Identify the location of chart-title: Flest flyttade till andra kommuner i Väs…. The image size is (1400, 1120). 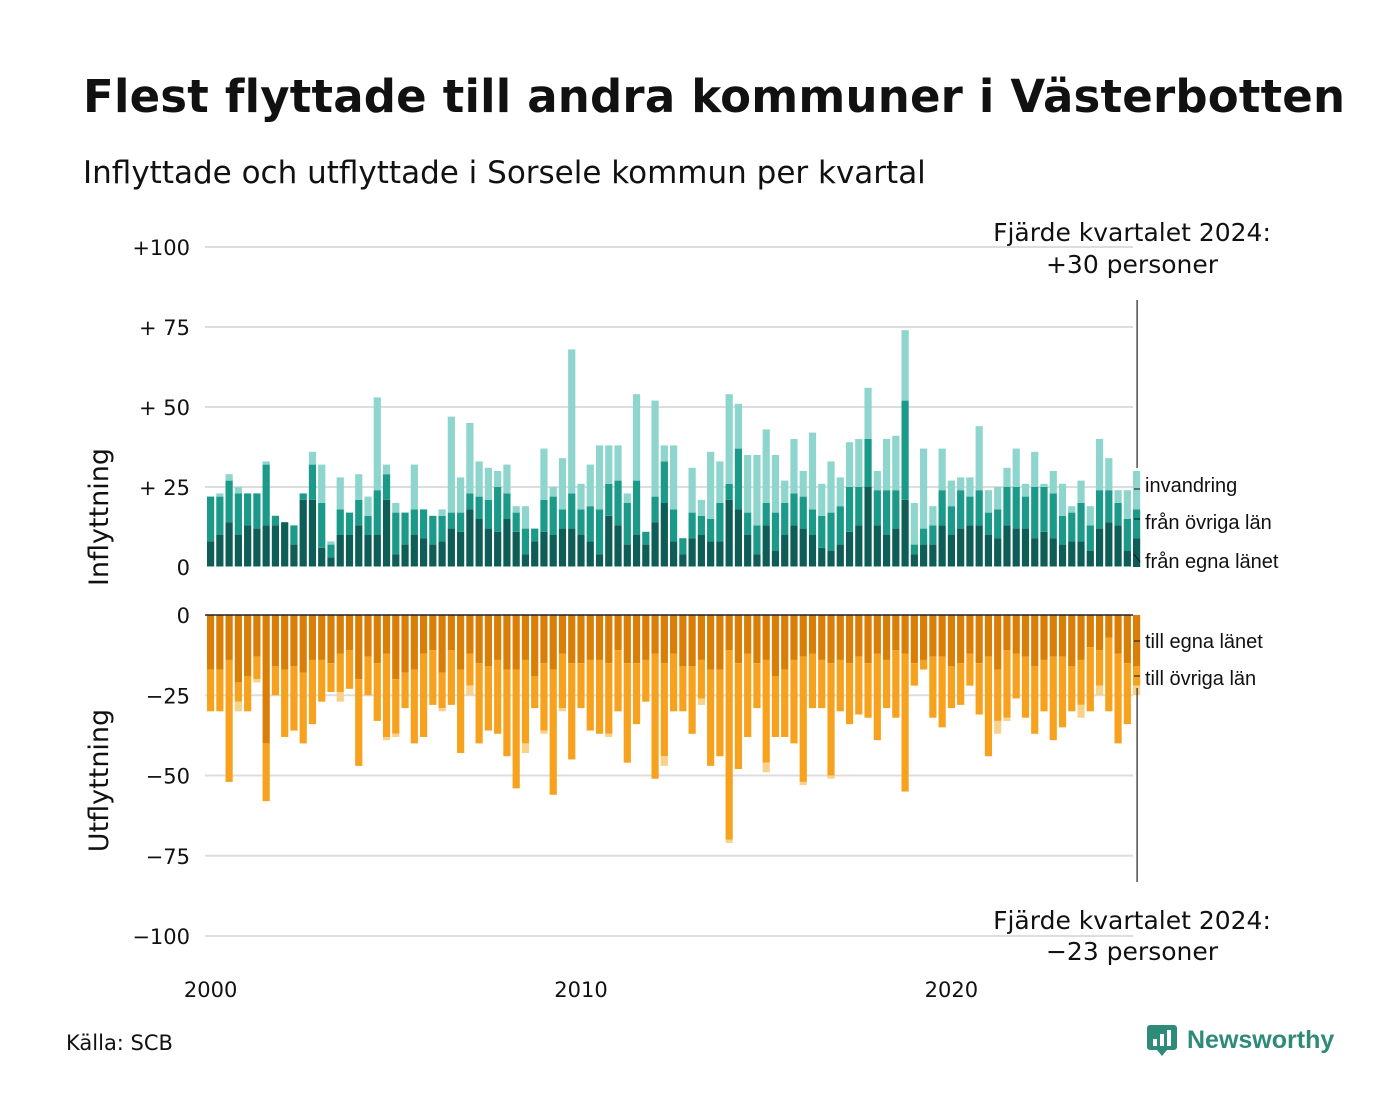
(714, 96).